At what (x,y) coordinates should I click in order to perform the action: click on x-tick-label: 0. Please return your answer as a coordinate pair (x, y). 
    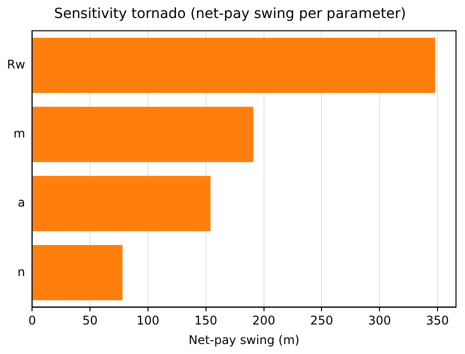
    Looking at the image, I should click on (32, 321).